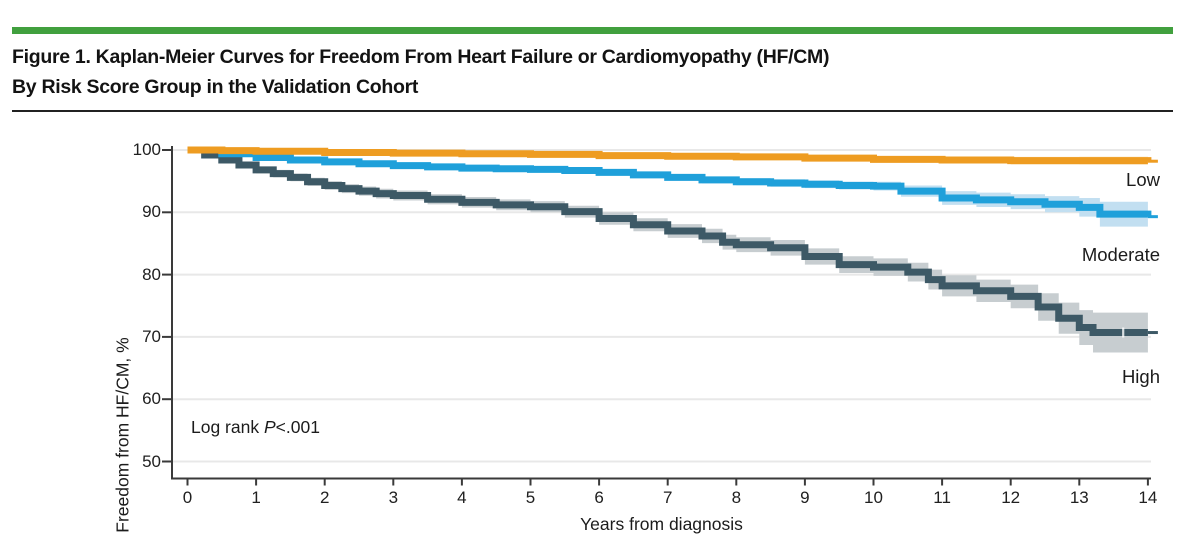  Describe the element at coordinates (462, 497) in the screenshot. I see `x-tick-label-4: 4` at that location.